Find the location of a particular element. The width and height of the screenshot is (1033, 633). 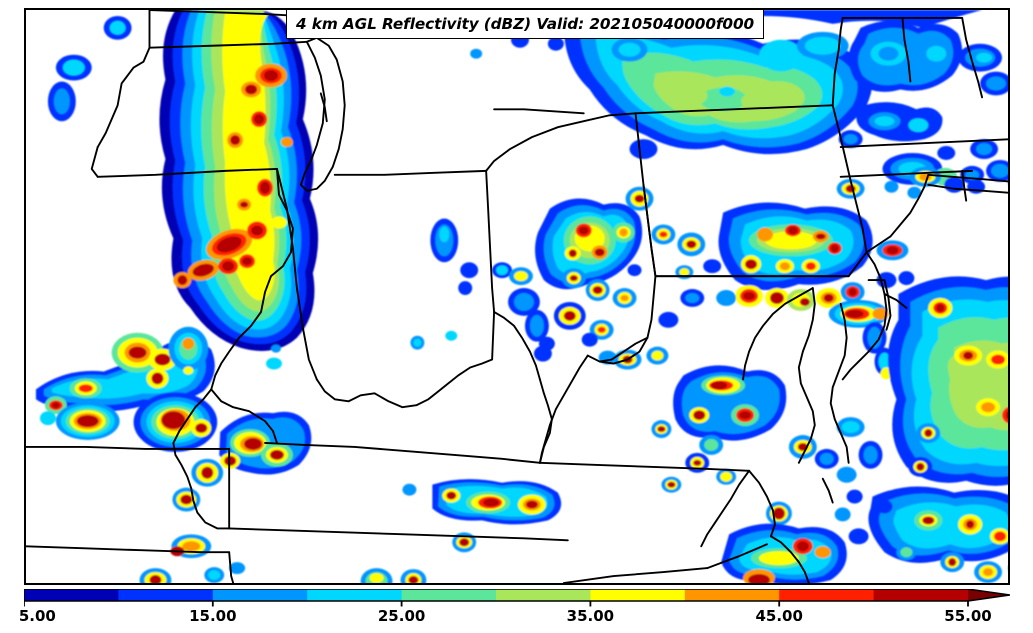

coast-new-jersey is located at coordinates (872, 307).